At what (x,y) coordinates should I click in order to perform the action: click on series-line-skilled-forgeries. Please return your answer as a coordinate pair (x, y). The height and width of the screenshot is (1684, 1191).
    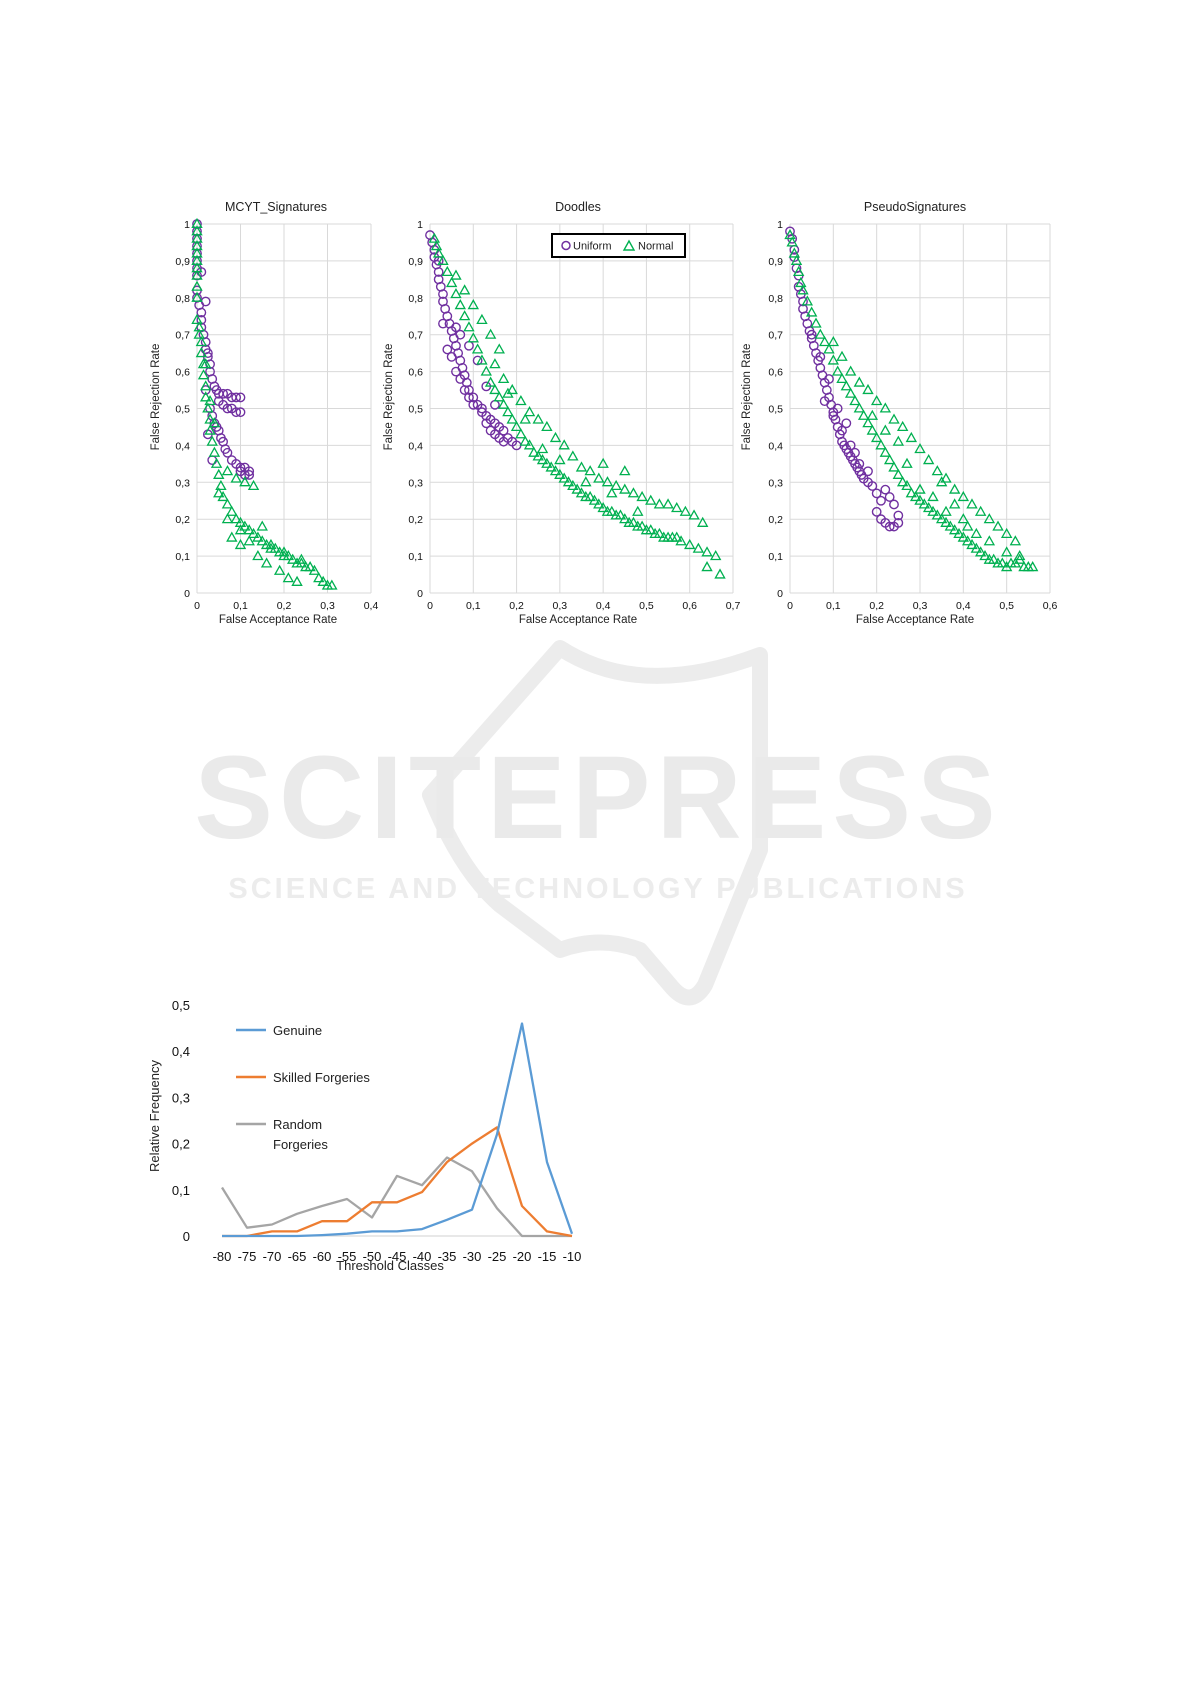
    Looking at the image, I should click on (397, 1182).